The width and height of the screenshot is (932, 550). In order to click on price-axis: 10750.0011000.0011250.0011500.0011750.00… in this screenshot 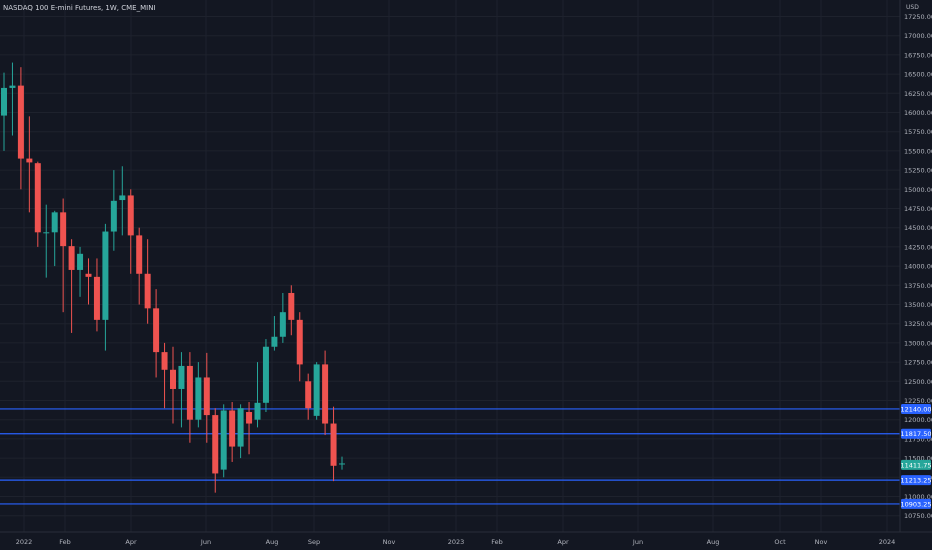, I will do `click(915, 266)`.